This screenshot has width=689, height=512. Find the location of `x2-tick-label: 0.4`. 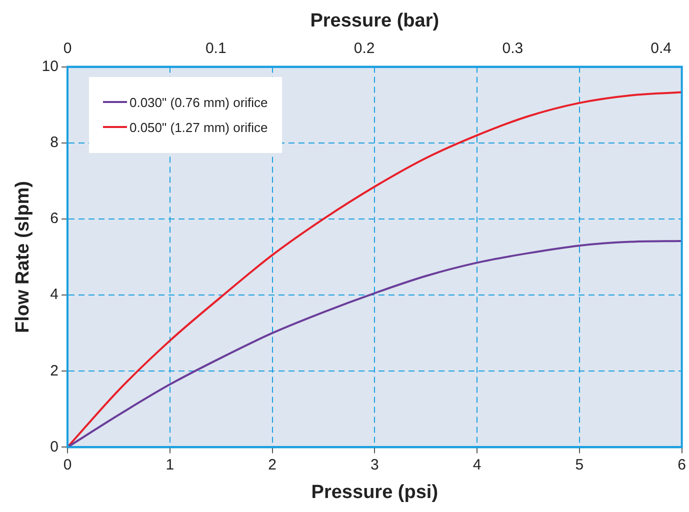

x2-tick-label: 0.4 is located at coordinates (661, 48).